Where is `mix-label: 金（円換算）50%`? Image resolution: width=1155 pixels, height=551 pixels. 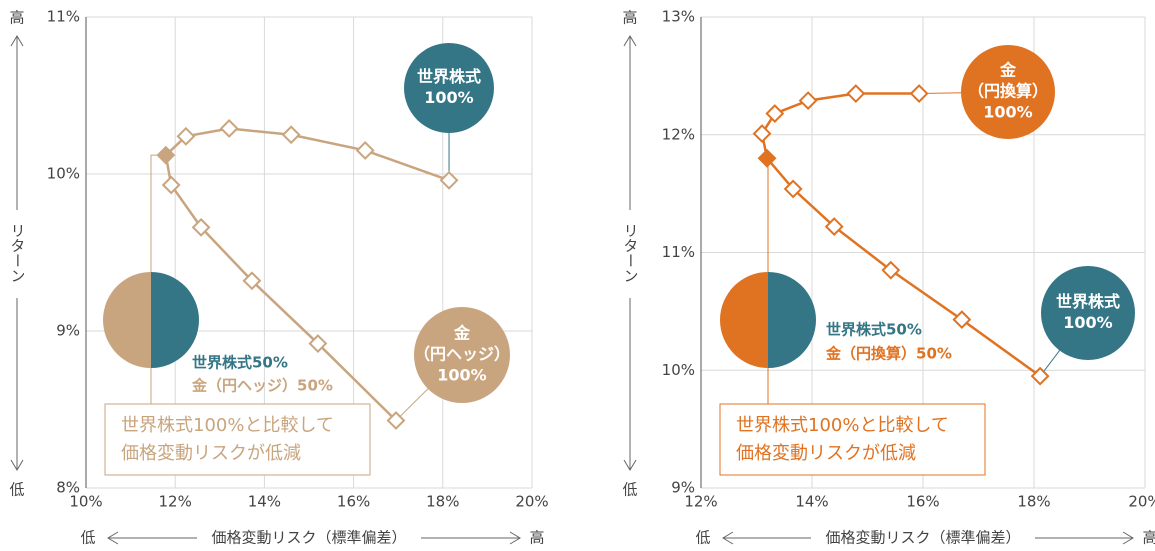 mix-label: 金（円換算）50% is located at coordinates (888, 354).